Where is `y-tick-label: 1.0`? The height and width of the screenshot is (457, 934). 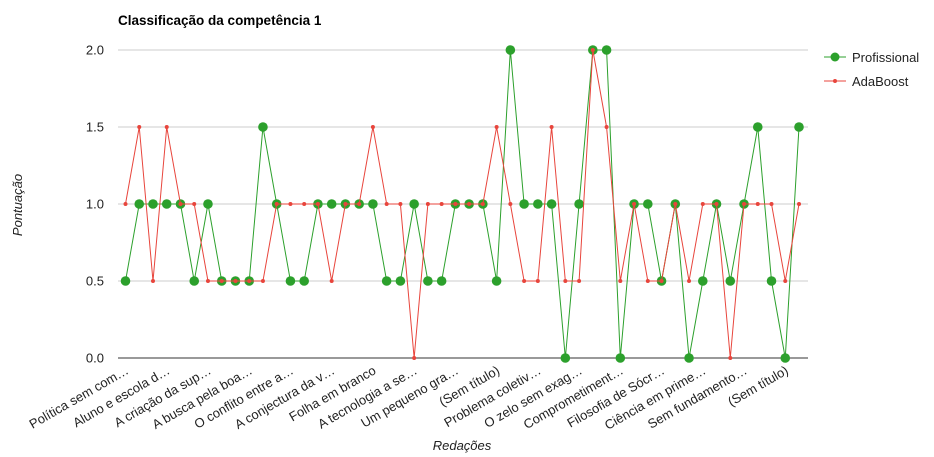 y-tick-label: 1.0 is located at coordinates (95, 204).